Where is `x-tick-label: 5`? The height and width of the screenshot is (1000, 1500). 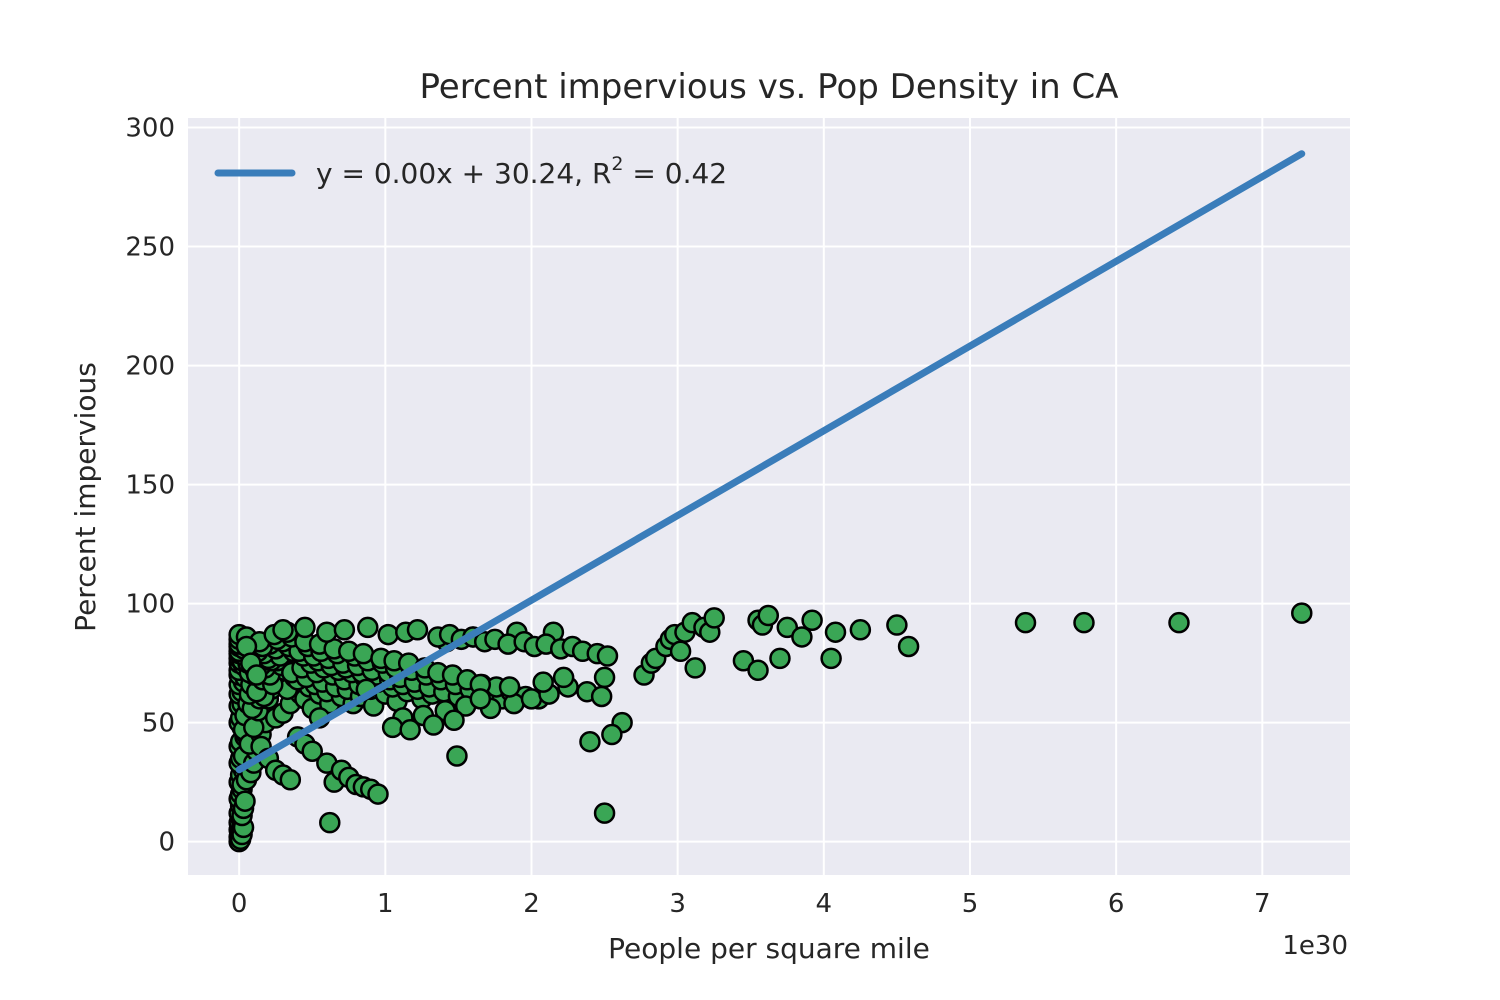
x-tick-label: 5 is located at coordinates (970, 904).